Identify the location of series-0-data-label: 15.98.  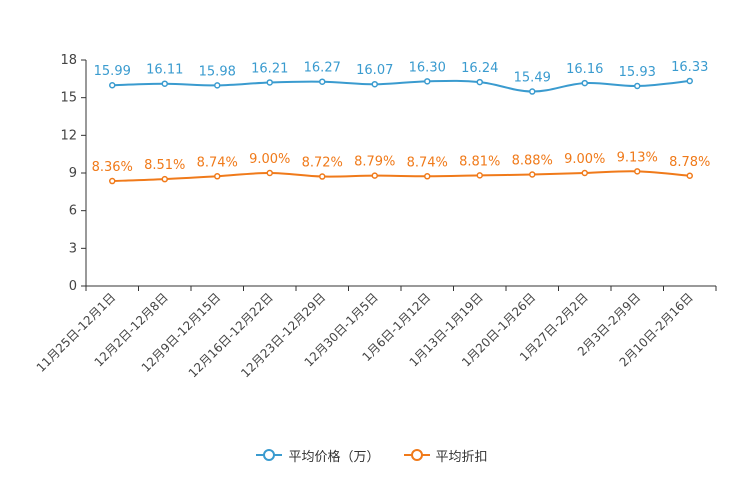
(217, 71).